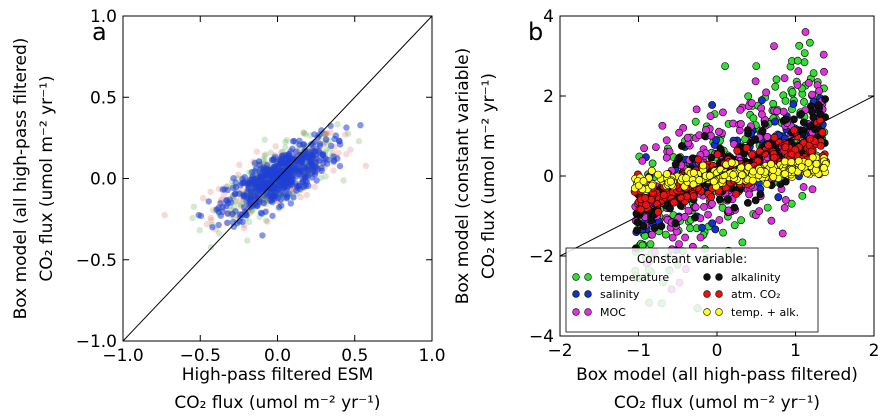 The image size is (886, 417). I want to click on y-tick-label: 0, so click(548, 177).